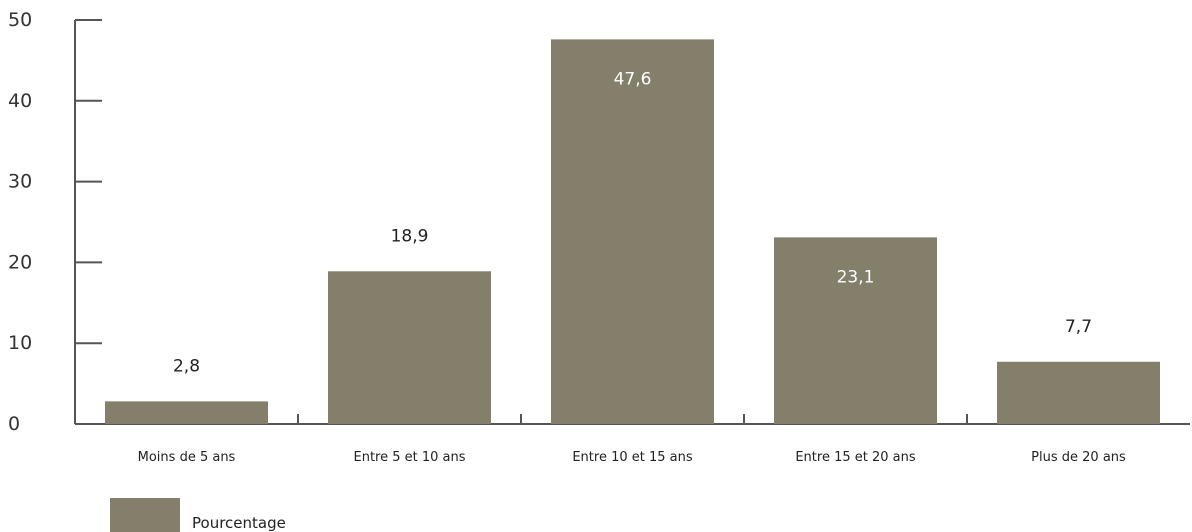  What do you see at coordinates (14, 424) in the screenshot?
I see `y-tick-label: 0` at bounding box center [14, 424].